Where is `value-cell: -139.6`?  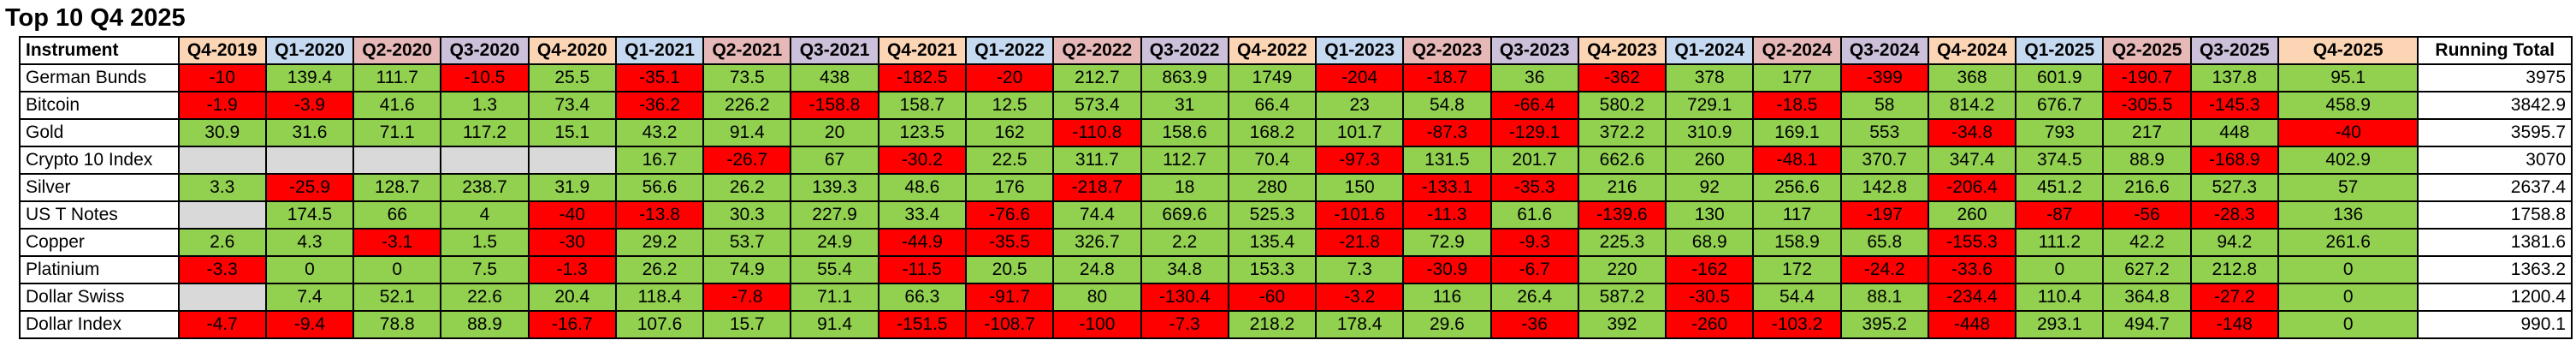 value-cell: -139.6 is located at coordinates (1622, 215).